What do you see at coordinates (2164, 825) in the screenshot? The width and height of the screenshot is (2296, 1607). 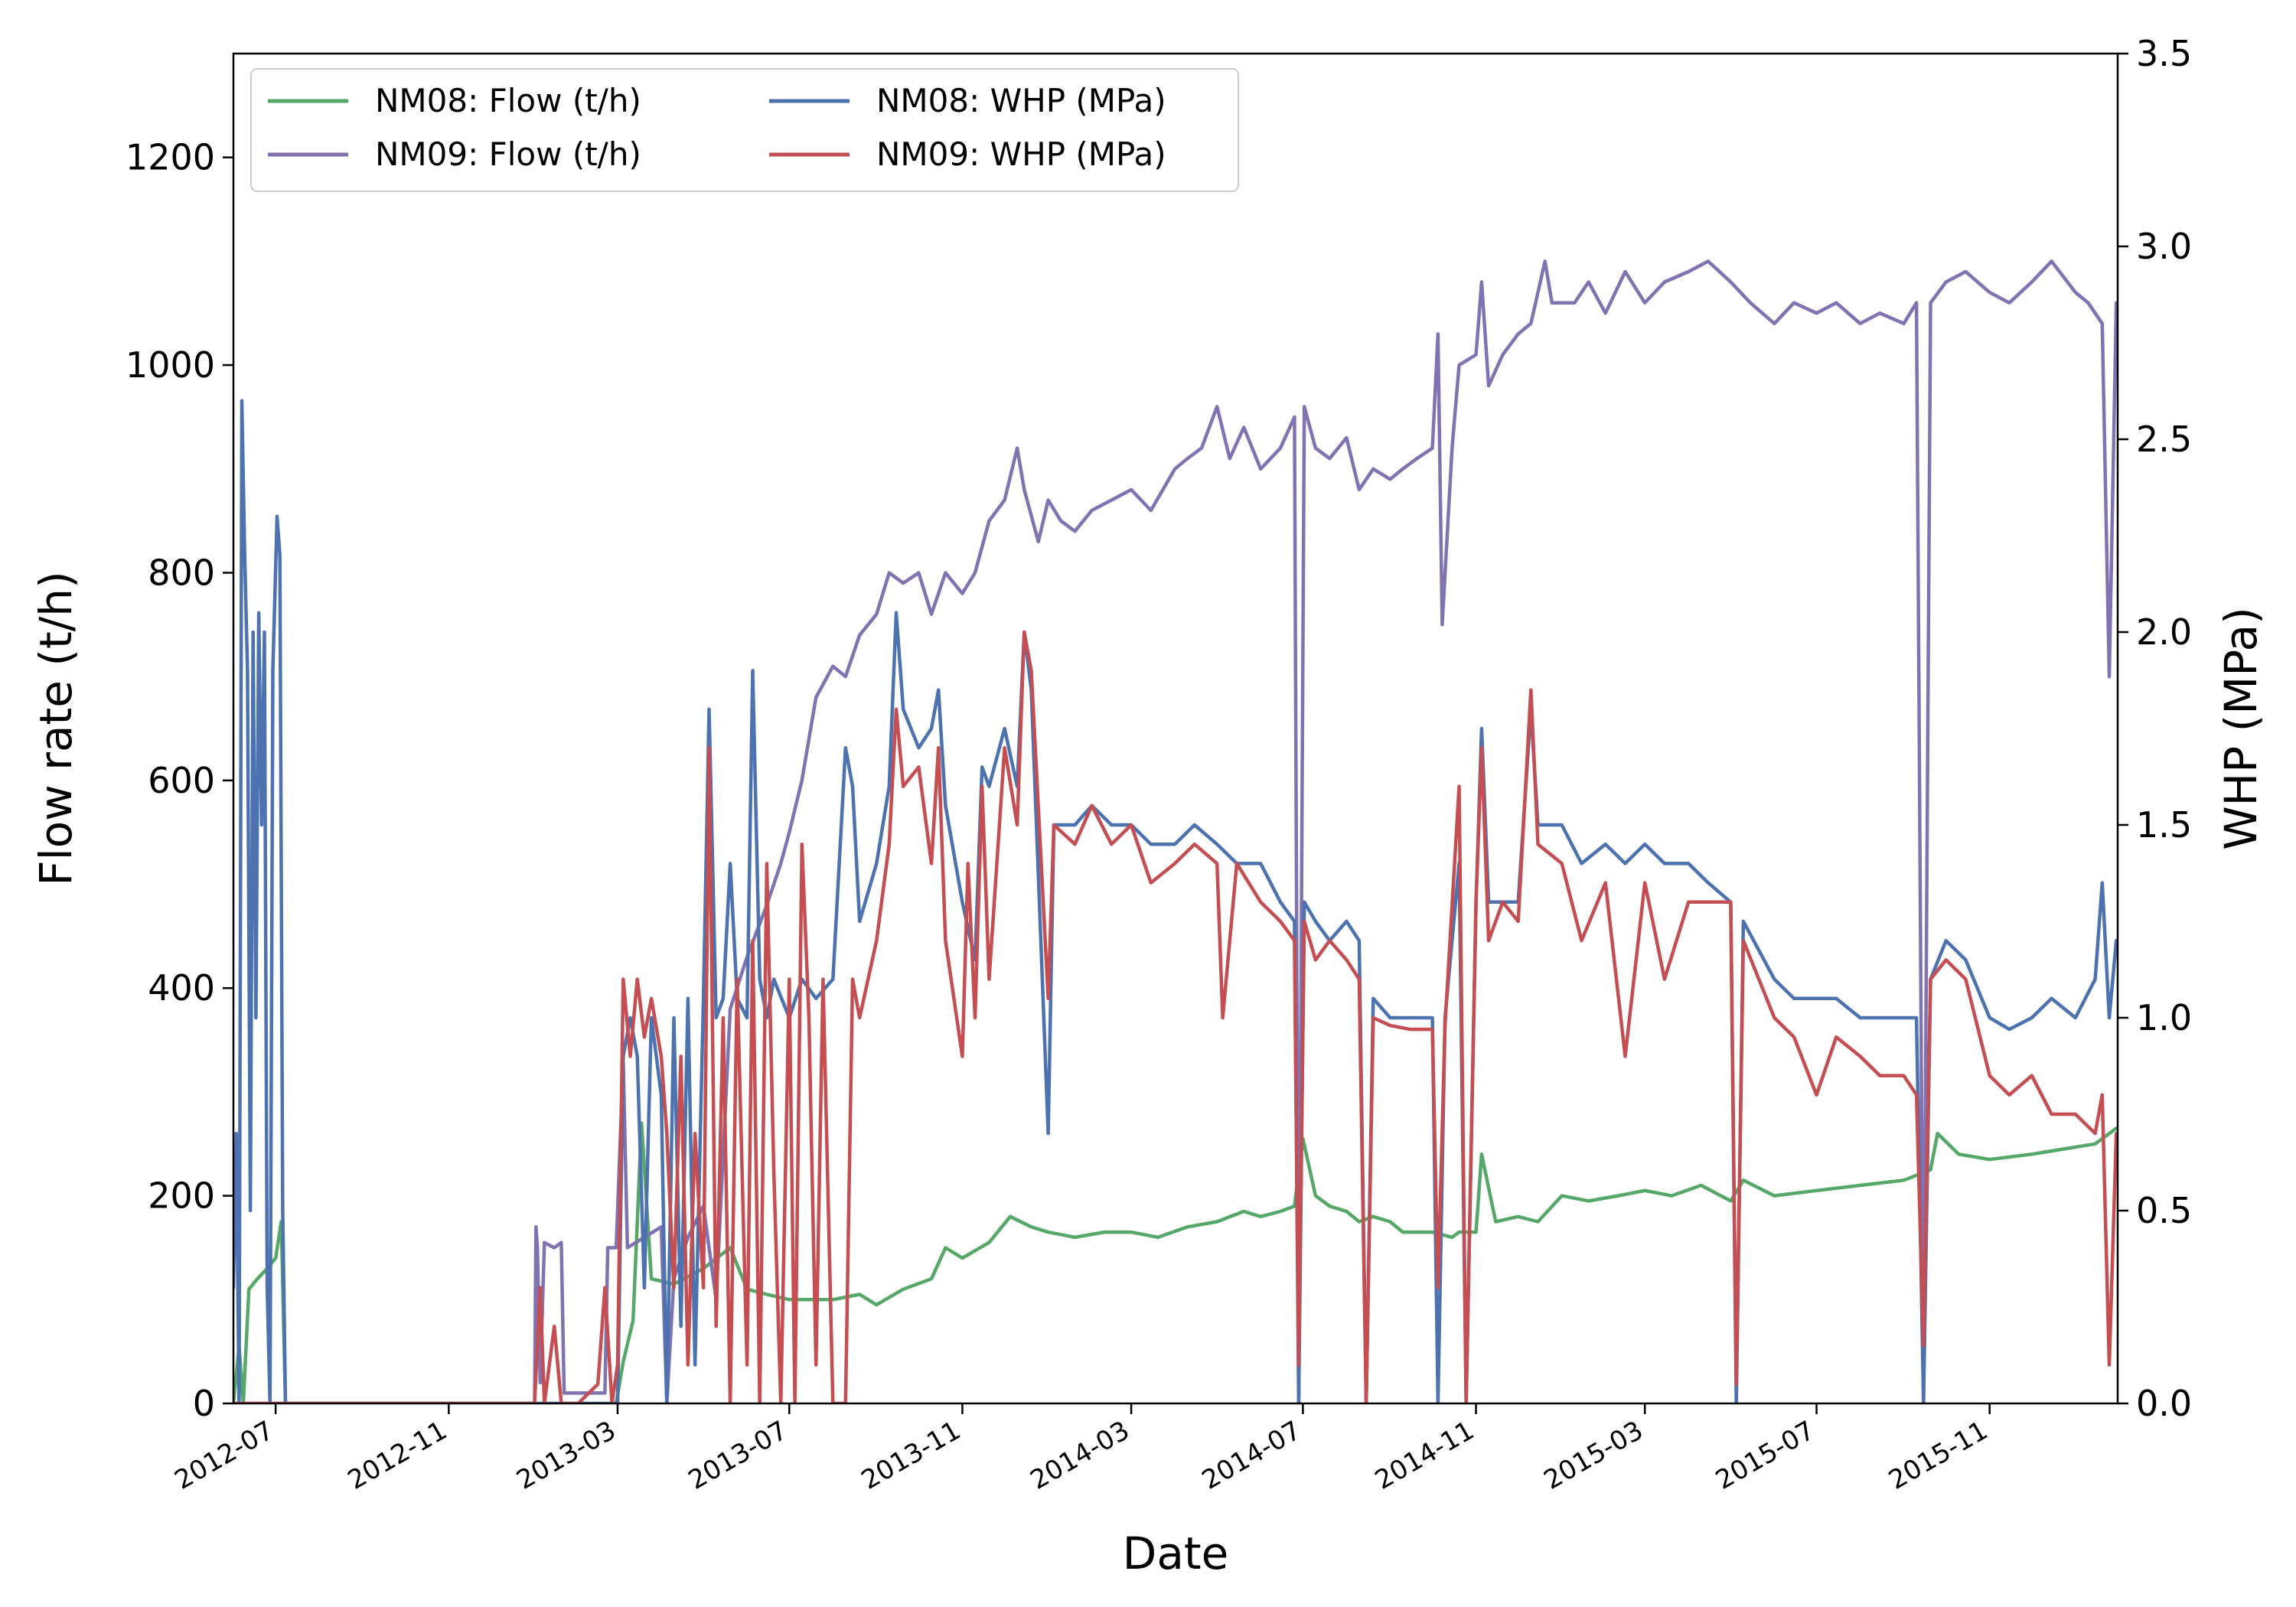 I see `y2-tick-label: 1.5` at bounding box center [2164, 825].